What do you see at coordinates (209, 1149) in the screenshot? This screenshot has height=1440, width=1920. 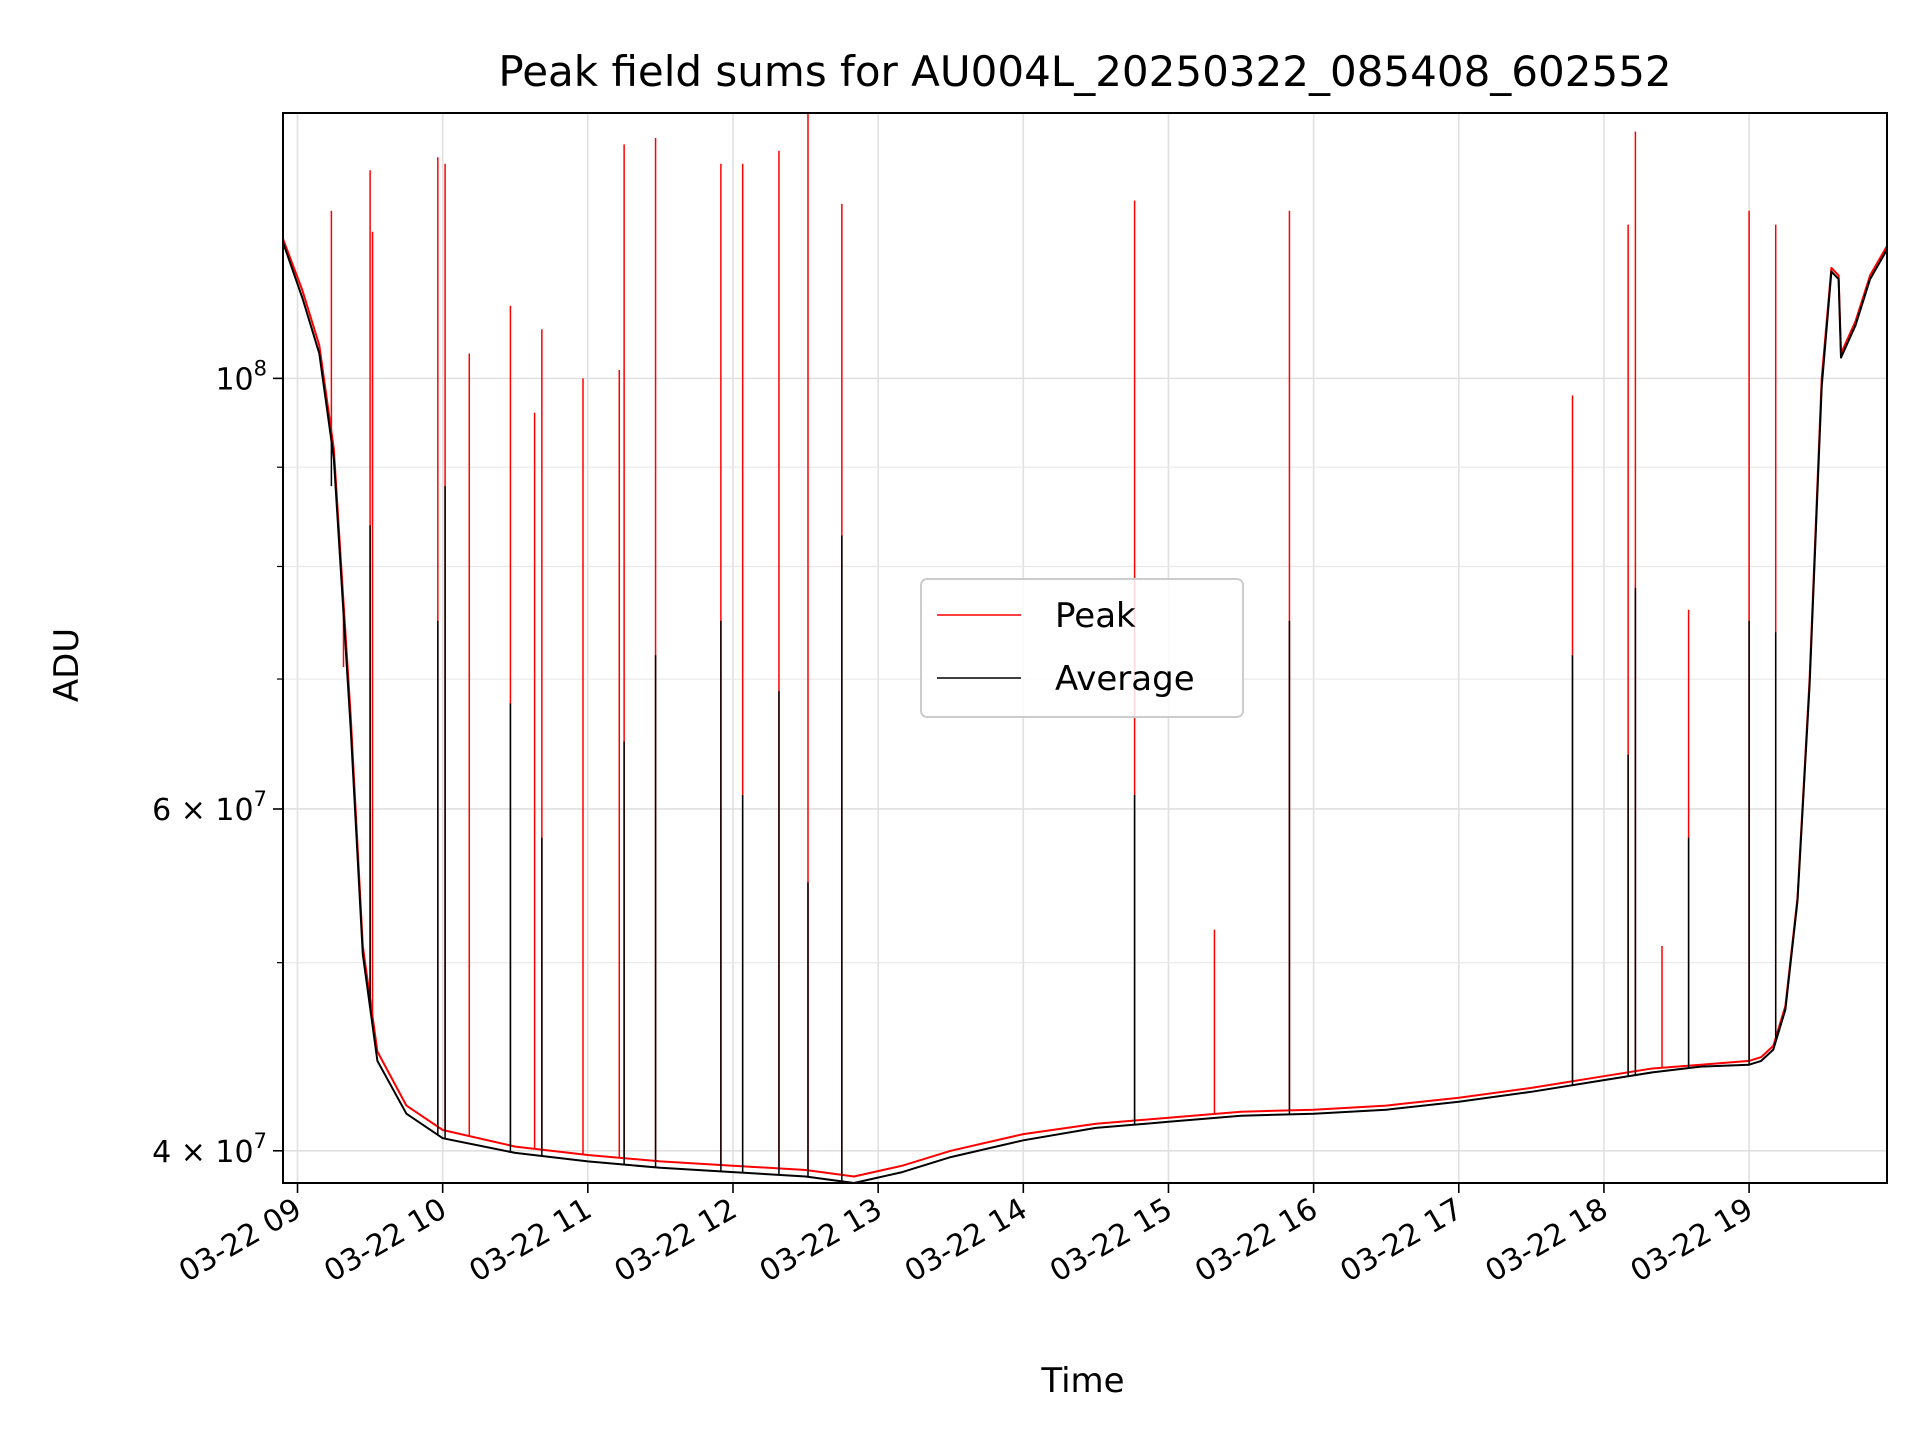 I see `y-tick-label: 4 × 107` at bounding box center [209, 1149].